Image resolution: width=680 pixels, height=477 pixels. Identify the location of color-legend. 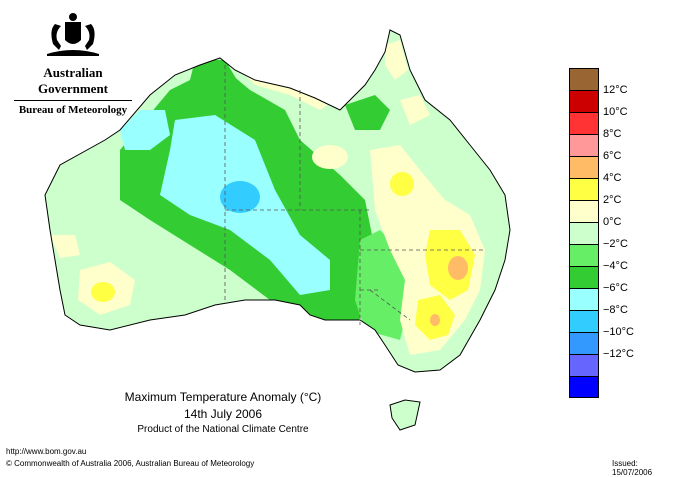
(584, 233).